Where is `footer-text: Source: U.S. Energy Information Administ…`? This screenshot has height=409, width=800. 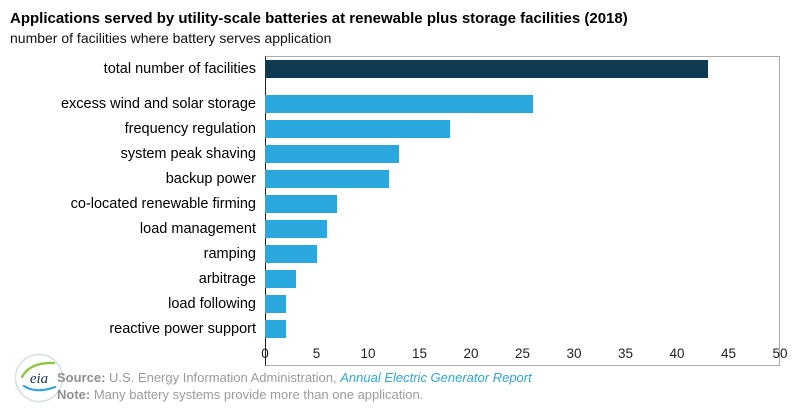
footer-text: Source: U.S. Energy Information Administ… is located at coordinates (294, 386).